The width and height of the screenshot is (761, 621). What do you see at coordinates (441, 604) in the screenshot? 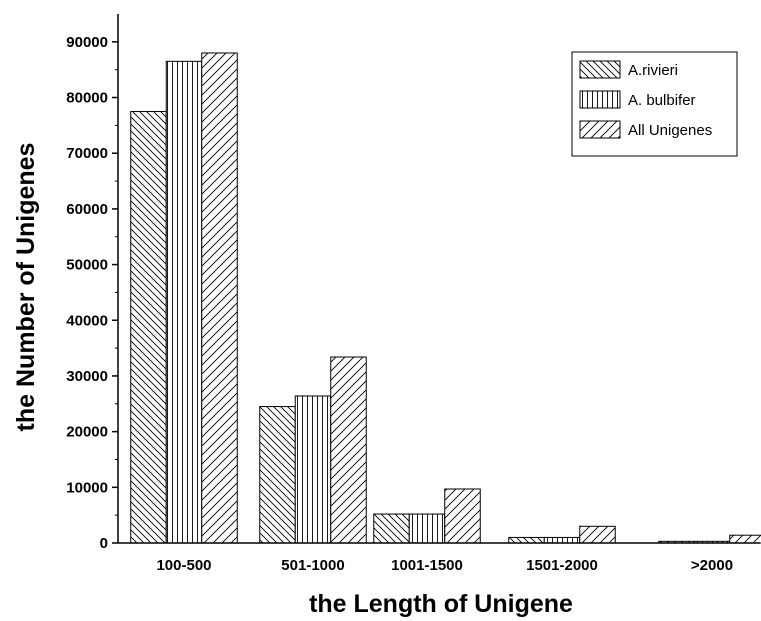
I see `x-axis-title: the Length of Unigene` at bounding box center [441, 604].